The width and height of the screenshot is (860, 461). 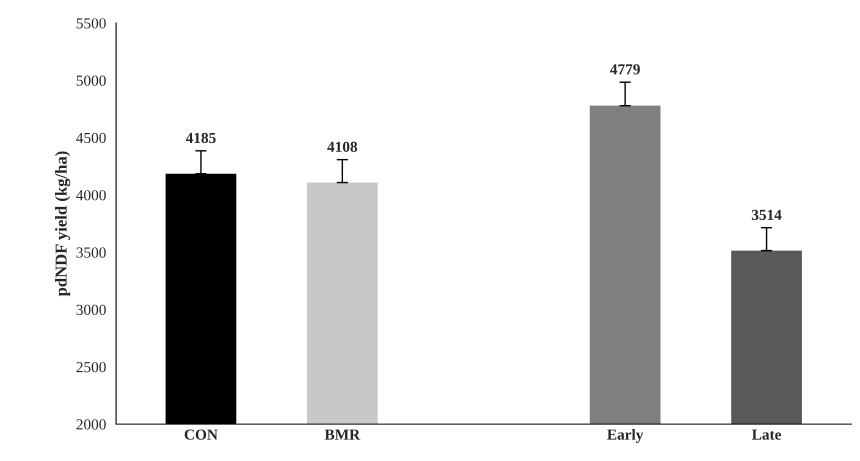 I want to click on data-label: 3514, so click(x=767, y=215).